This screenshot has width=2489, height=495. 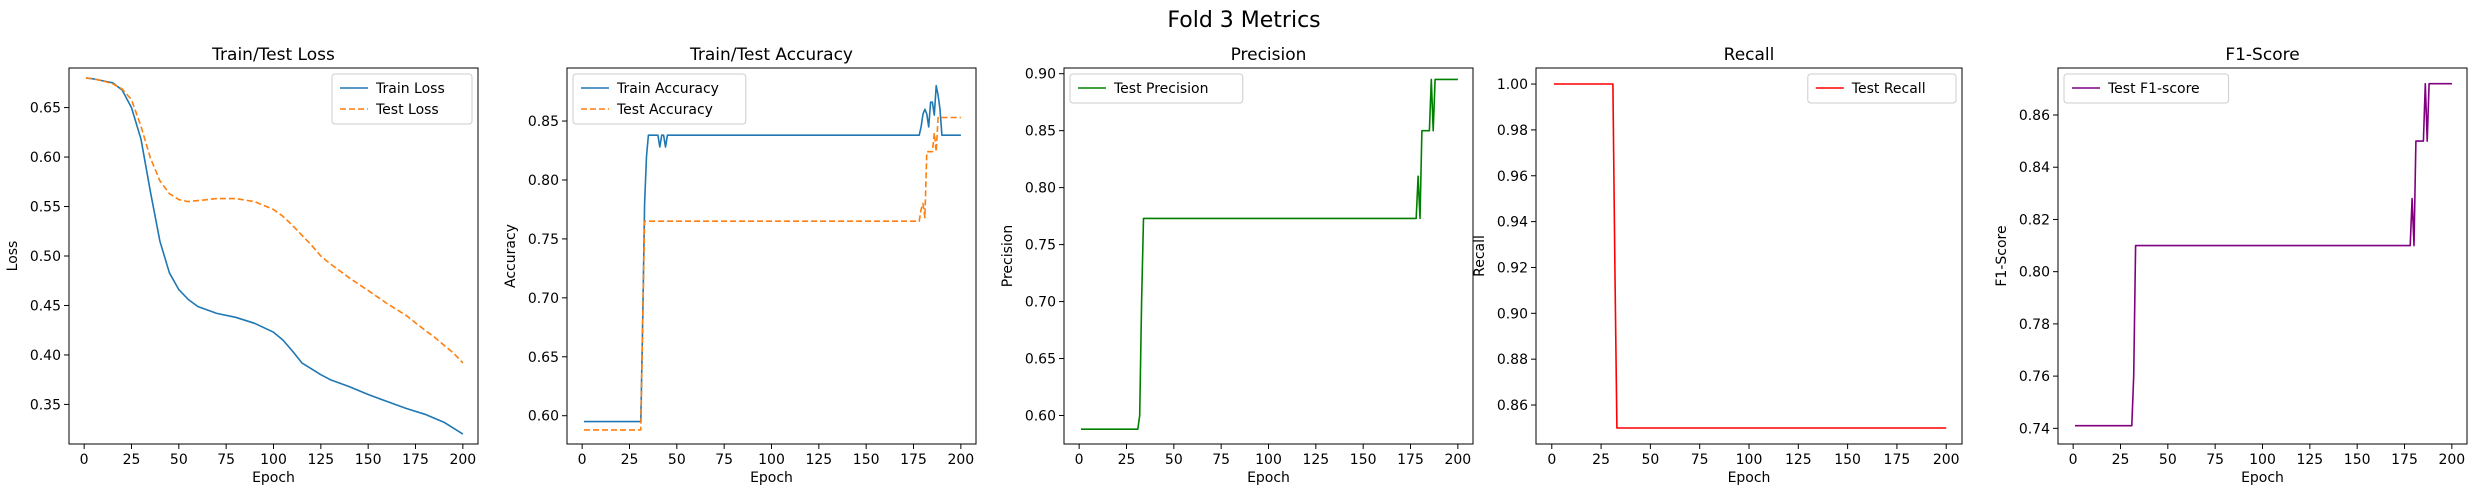 I want to click on legend: Test Precision, so click(x=1156, y=88).